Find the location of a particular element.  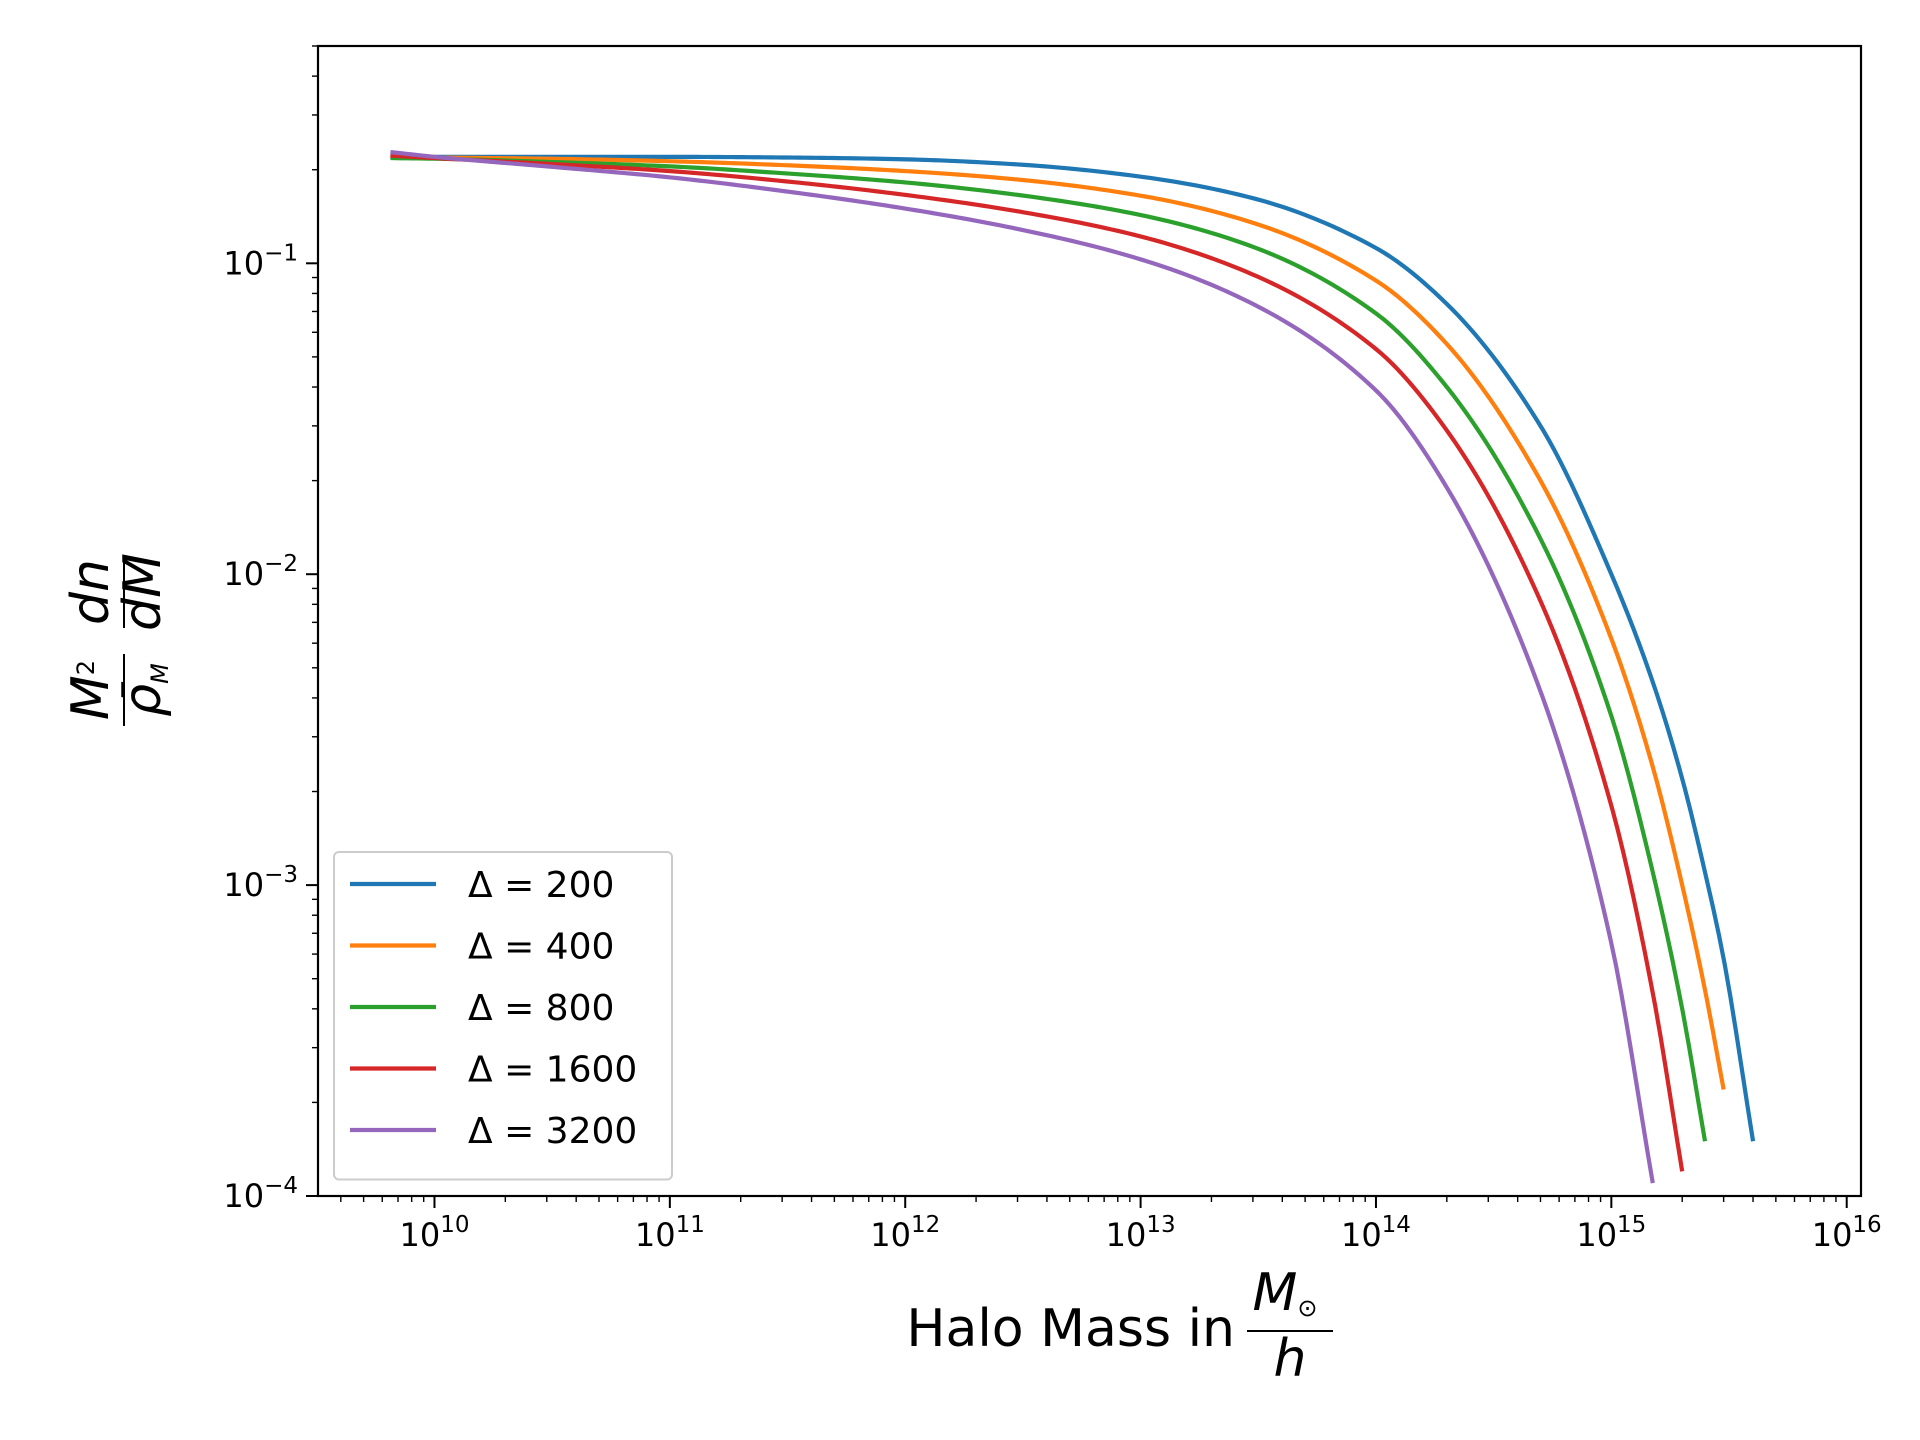

x-tick-label: 1010 is located at coordinates (434, 1233).